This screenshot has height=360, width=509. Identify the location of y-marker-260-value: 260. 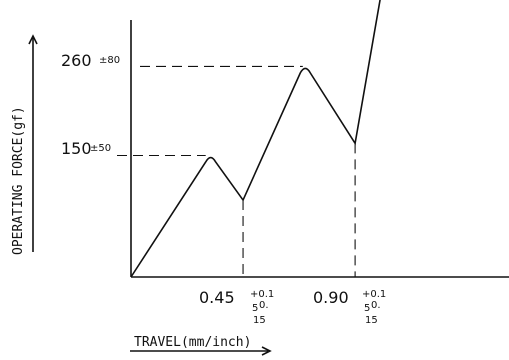
(76, 60).